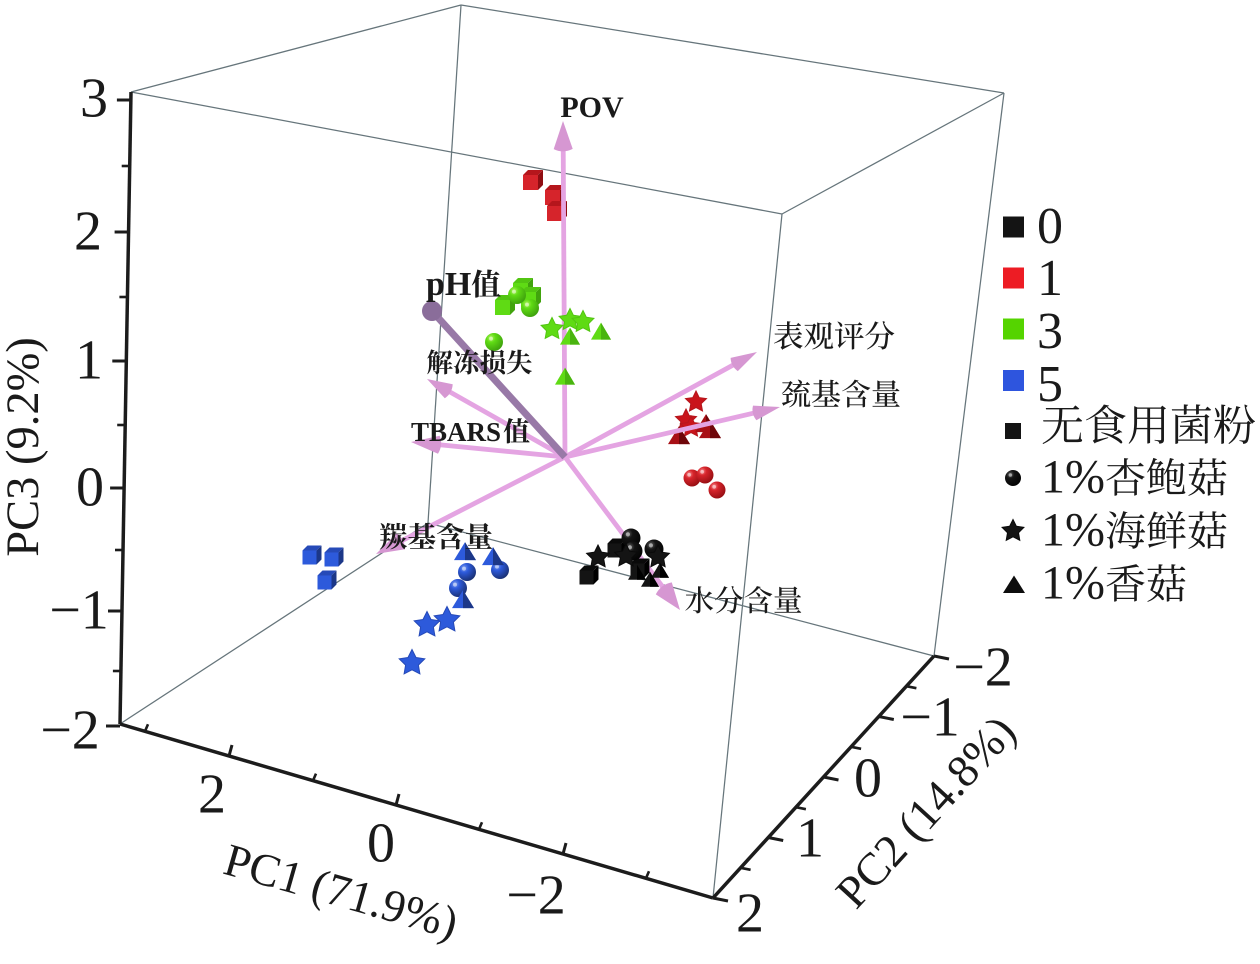 The image size is (1260, 964). Describe the element at coordinates (592, 107) in the screenshot. I see `svg-text: POV` at that location.